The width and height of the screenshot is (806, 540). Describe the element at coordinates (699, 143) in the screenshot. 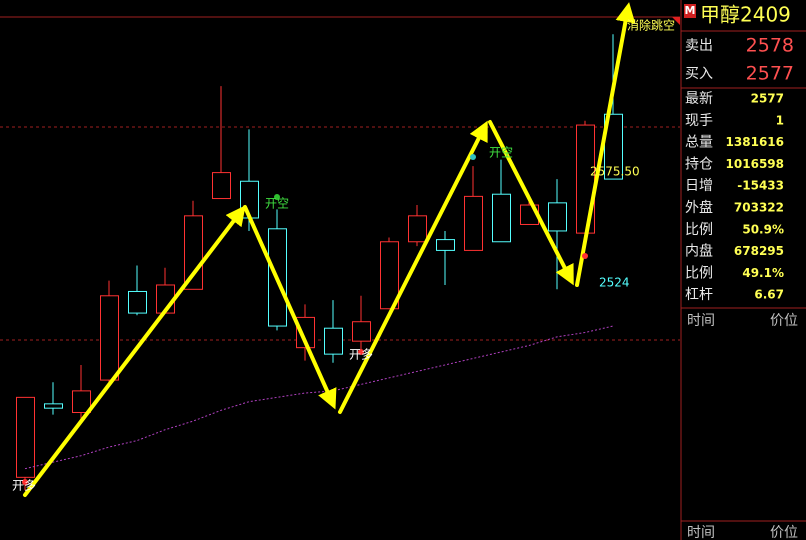

I see `stat-label: 总量` at that location.